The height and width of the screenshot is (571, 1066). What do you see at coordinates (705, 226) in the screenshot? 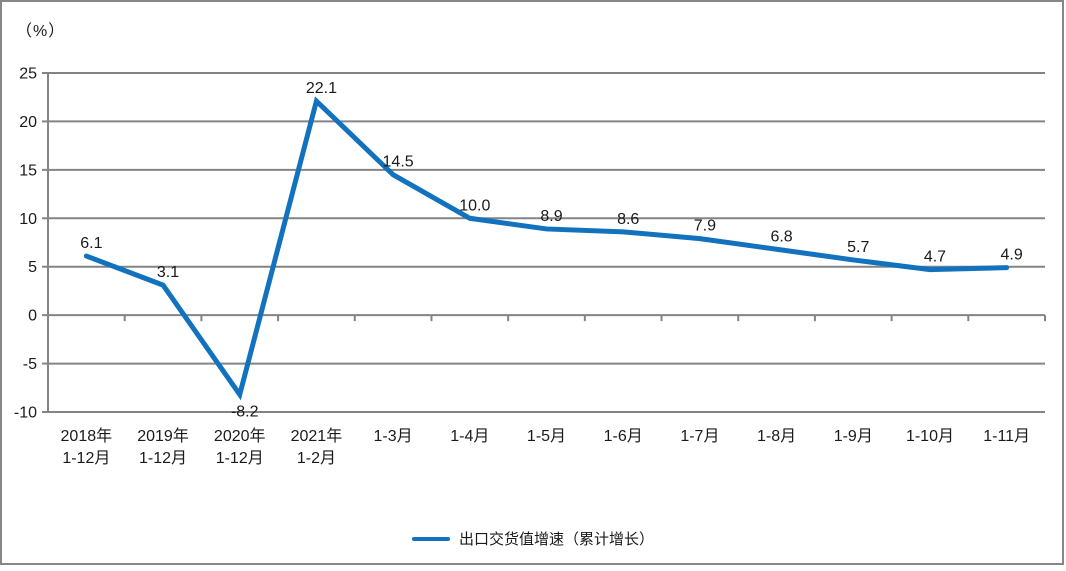
I see `data-point-label: 7.9` at bounding box center [705, 226].